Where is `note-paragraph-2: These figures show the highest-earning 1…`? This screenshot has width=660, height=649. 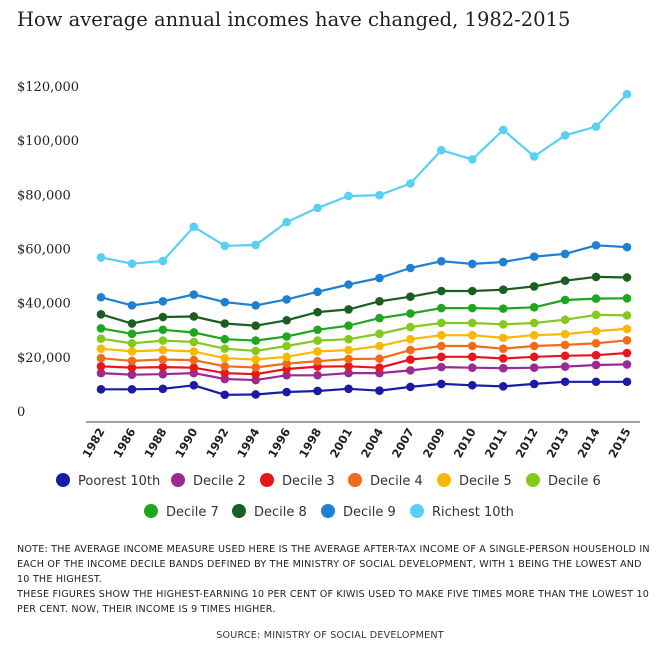 note-paragraph-2: These figures show the highest-earning 1… is located at coordinates (333, 602).